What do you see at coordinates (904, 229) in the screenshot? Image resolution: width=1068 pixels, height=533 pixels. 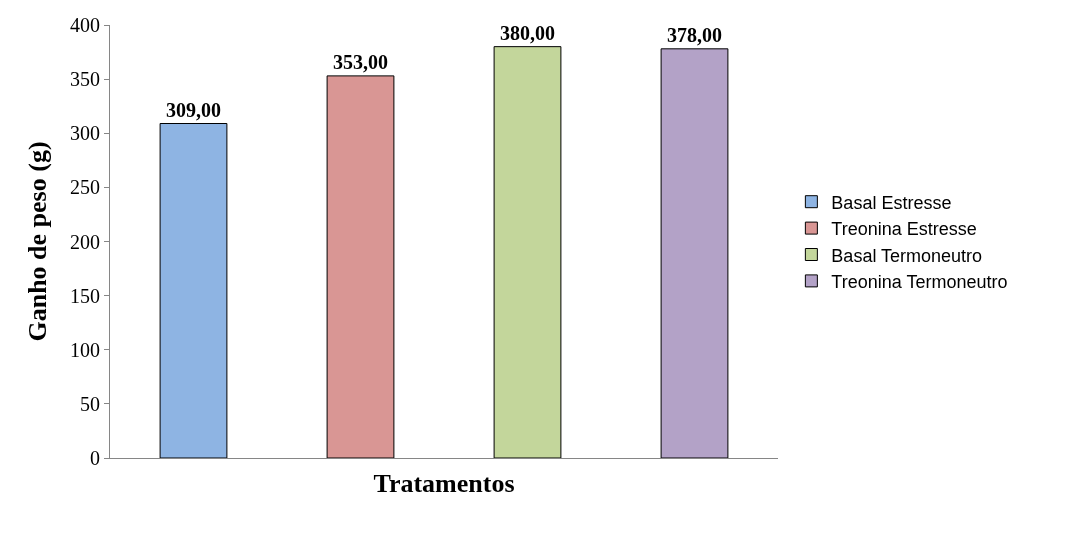 I see `legend-label: Treonina Estresse` at bounding box center [904, 229].